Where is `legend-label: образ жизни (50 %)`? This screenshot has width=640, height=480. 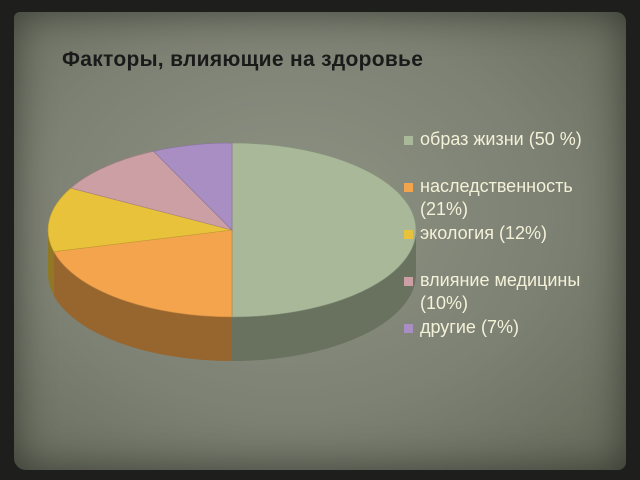 legend-label: образ жизни (50 %) is located at coordinates (501, 139).